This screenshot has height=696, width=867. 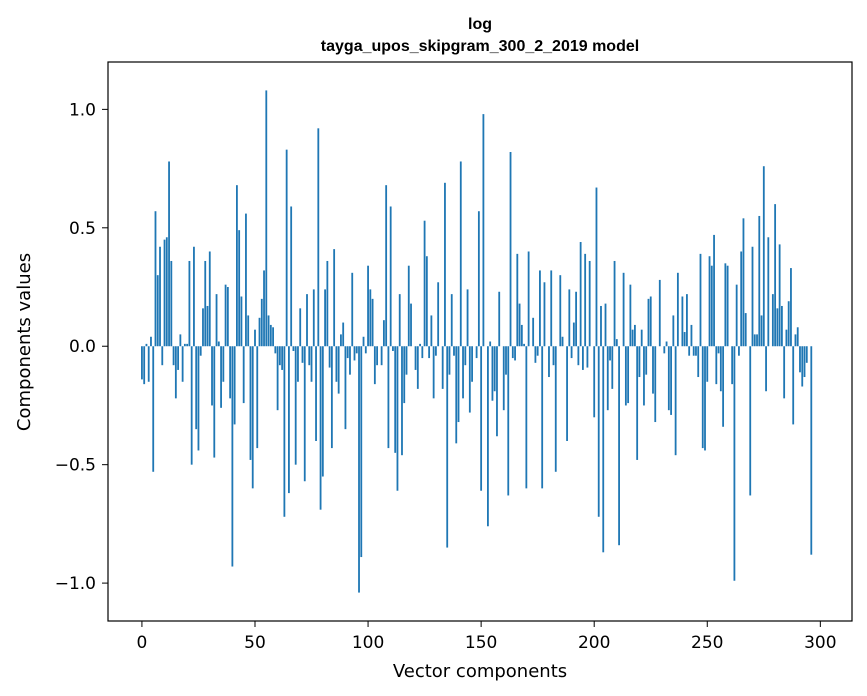 What do you see at coordinates (820, 643) in the screenshot?
I see `x-tick-label: 300` at bounding box center [820, 643].